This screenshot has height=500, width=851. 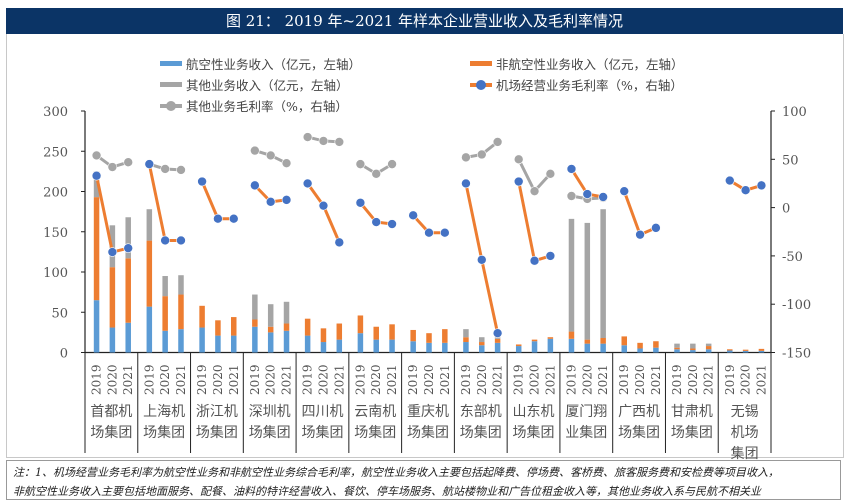 I want to click on group-label: 无锡, so click(x=745, y=412).